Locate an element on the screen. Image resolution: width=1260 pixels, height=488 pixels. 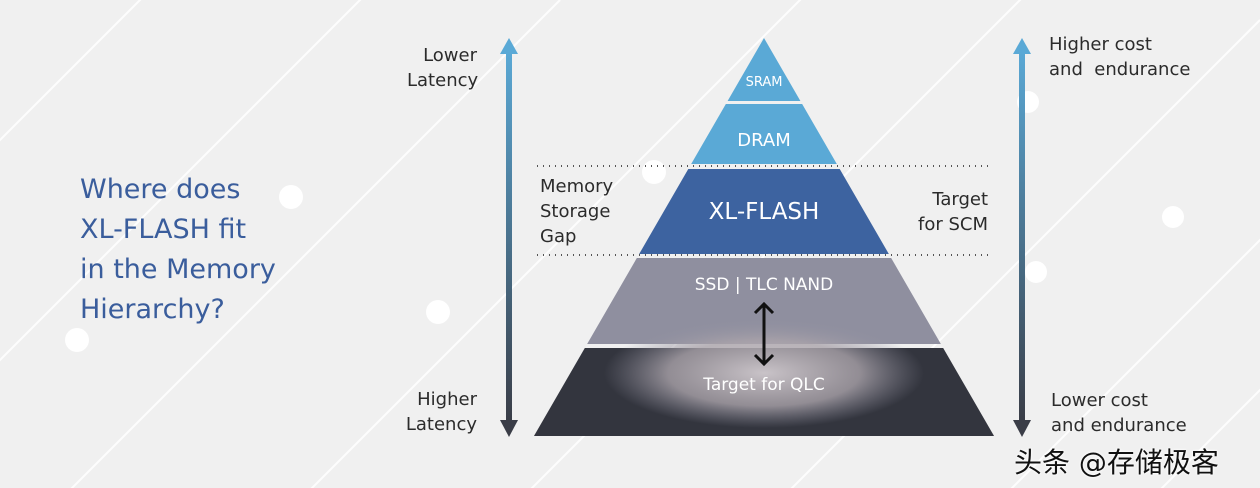
lower-latency-label: Lower Latency is located at coordinates (443, 68).